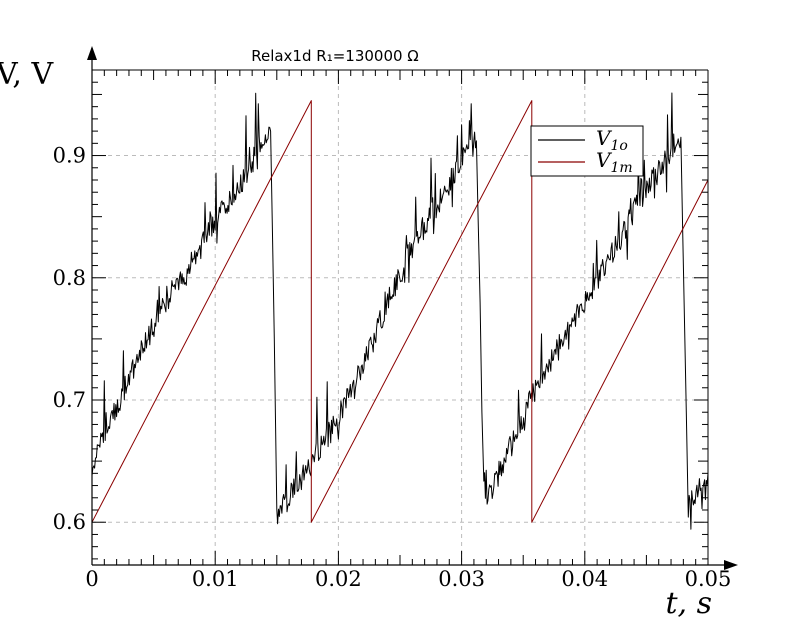 This screenshot has height=640, width=800. I want to click on legend: V1o V1m, so click(587, 151).